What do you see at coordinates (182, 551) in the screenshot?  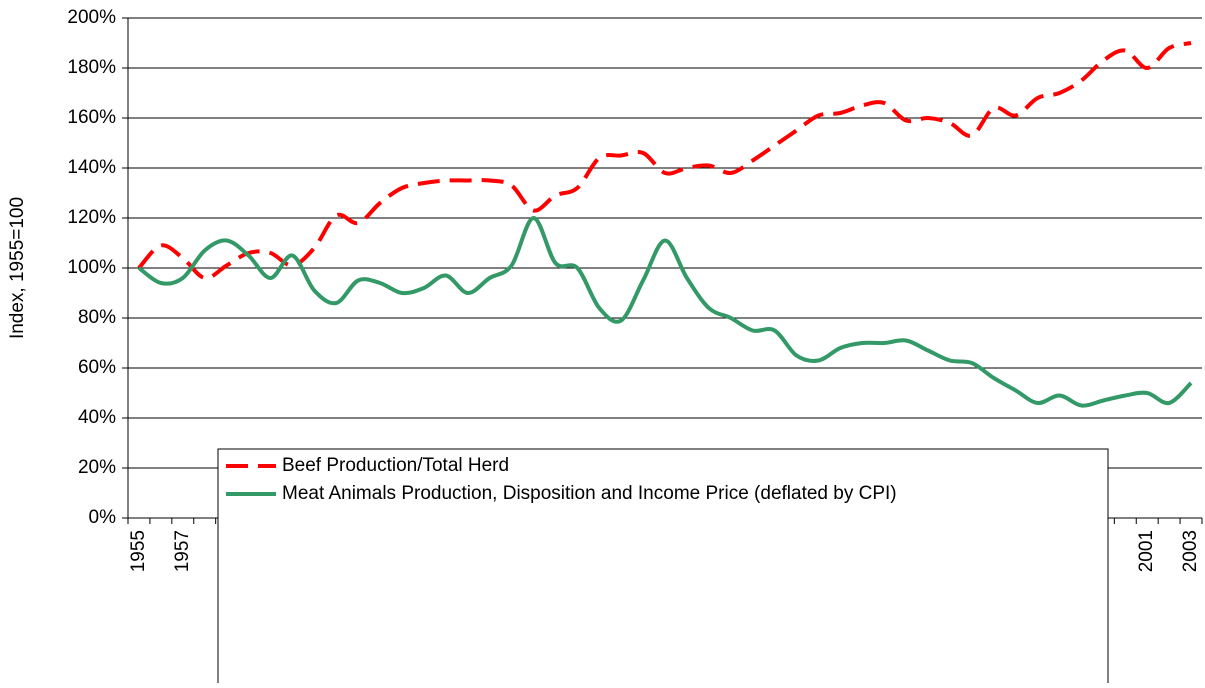 I see `x-tick-label: 1957` at bounding box center [182, 551].